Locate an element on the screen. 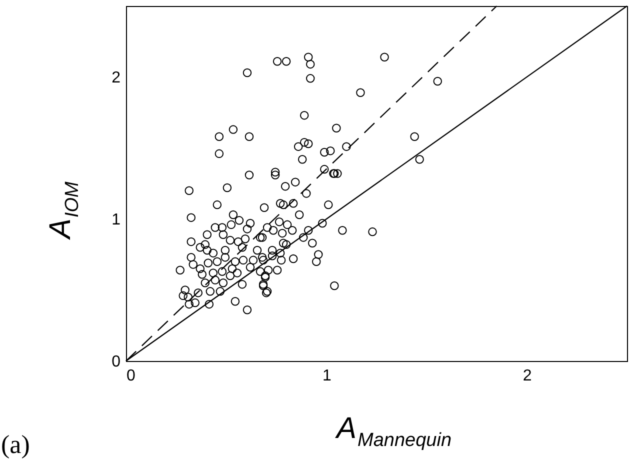 Image resolution: width=630 pixels, height=461 pixels. x-tick-label: 2 is located at coordinates (527, 376).